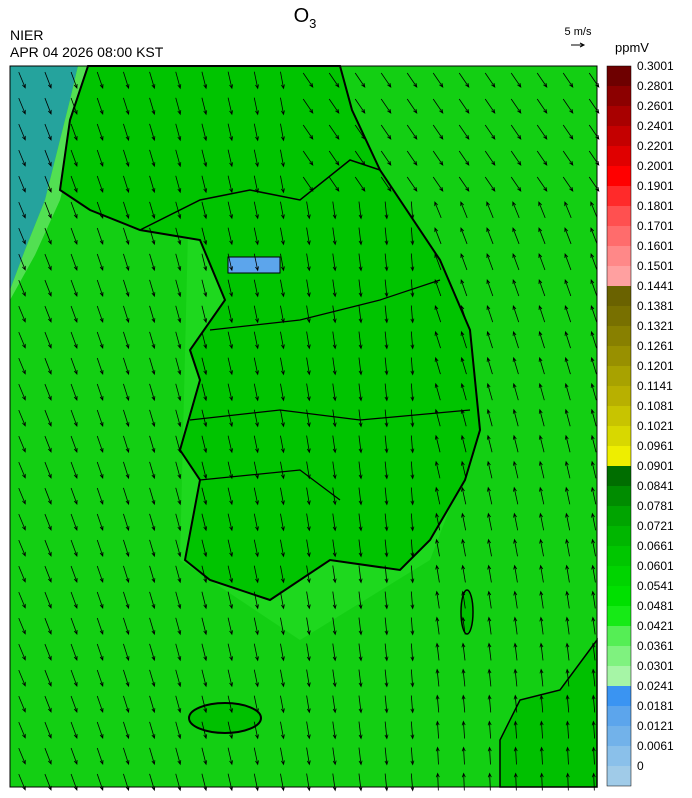  Describe the element at coordinates (655, 746) in the screenshot. I see `colorbar-label: 0.0061` at that location.